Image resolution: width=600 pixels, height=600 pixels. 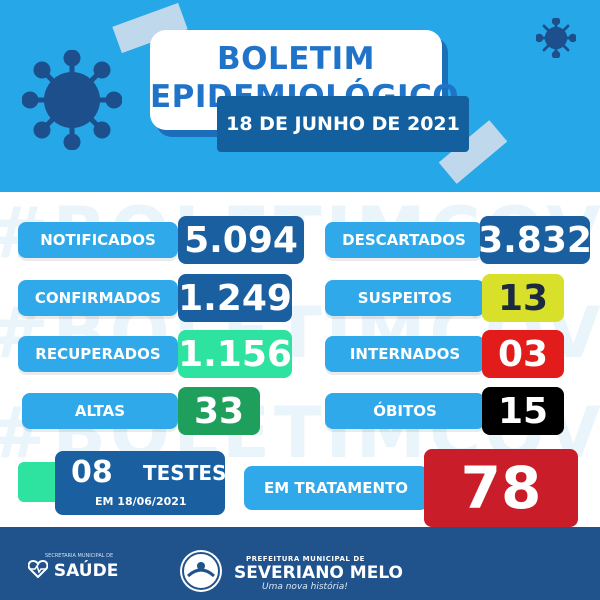 What do you see at coordinates (336, 488) in the screenshot?
I see `tratamento-label: EM TRATAMENTO` at bounding box center [336, 488].